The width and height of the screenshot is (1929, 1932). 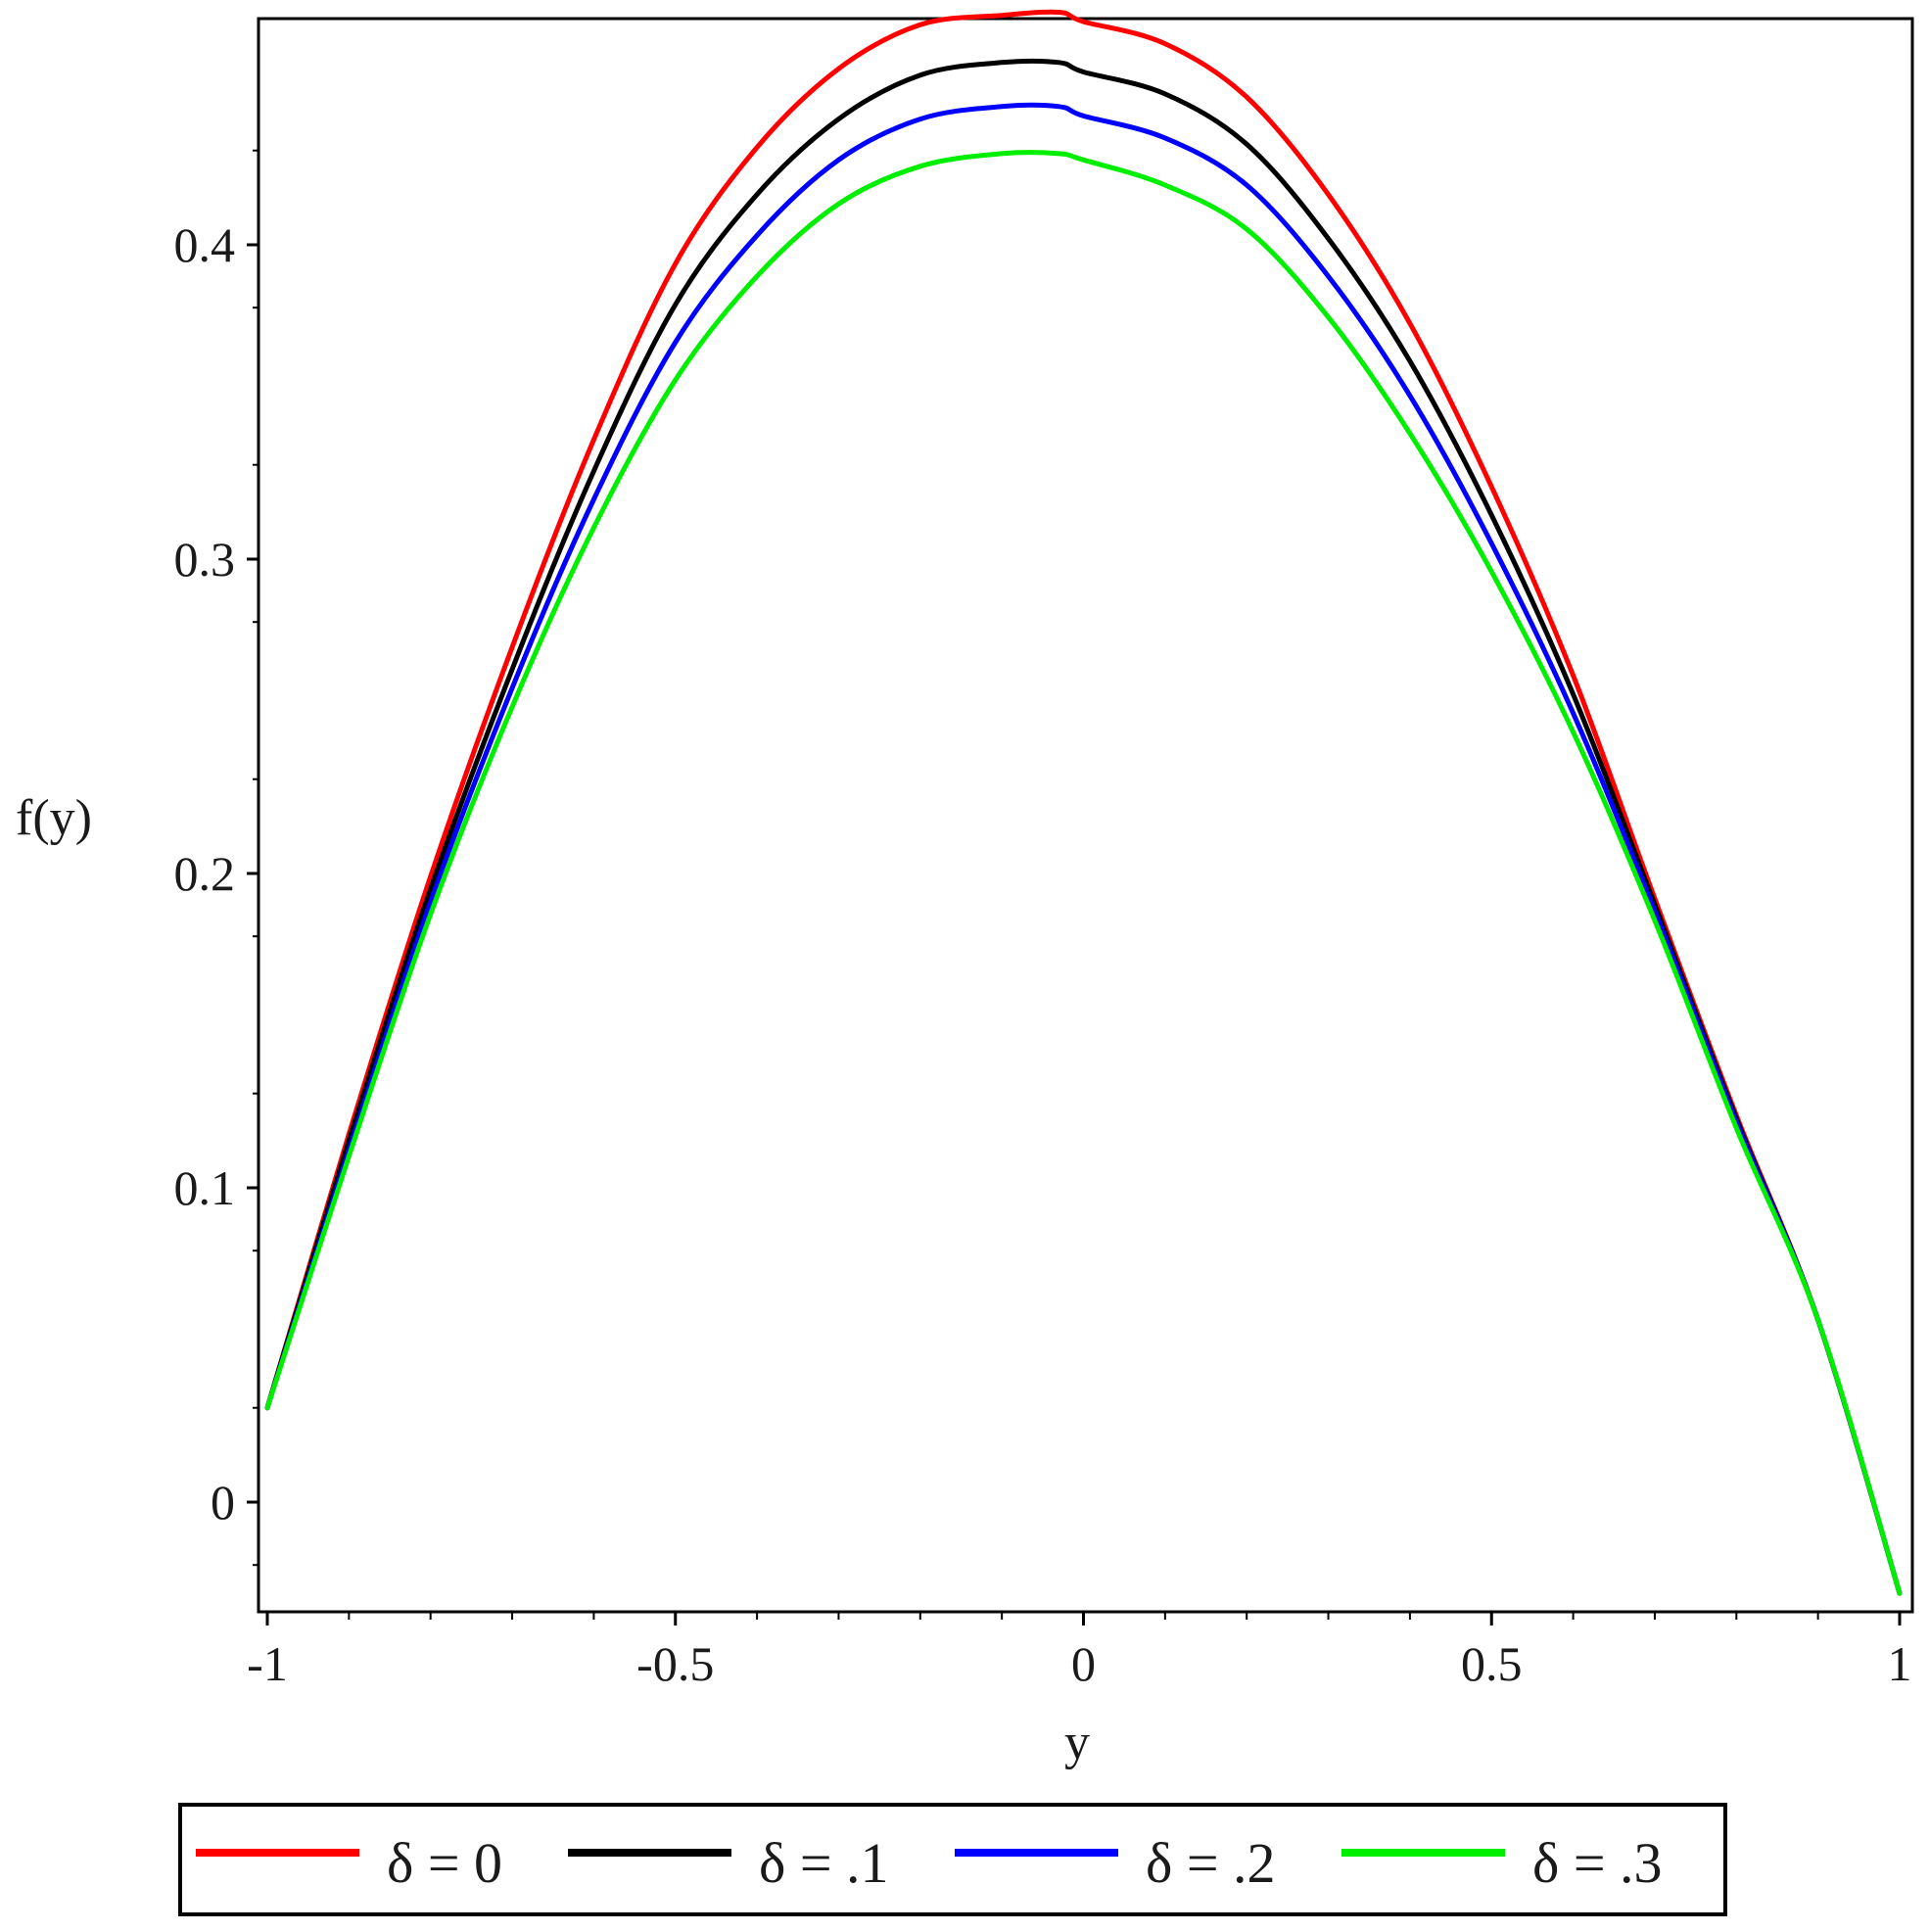 What do you see at coordinates (267, 1664) in the screenshot?
I see `x-tick-label: -1` at bounding box center [267, 1664].